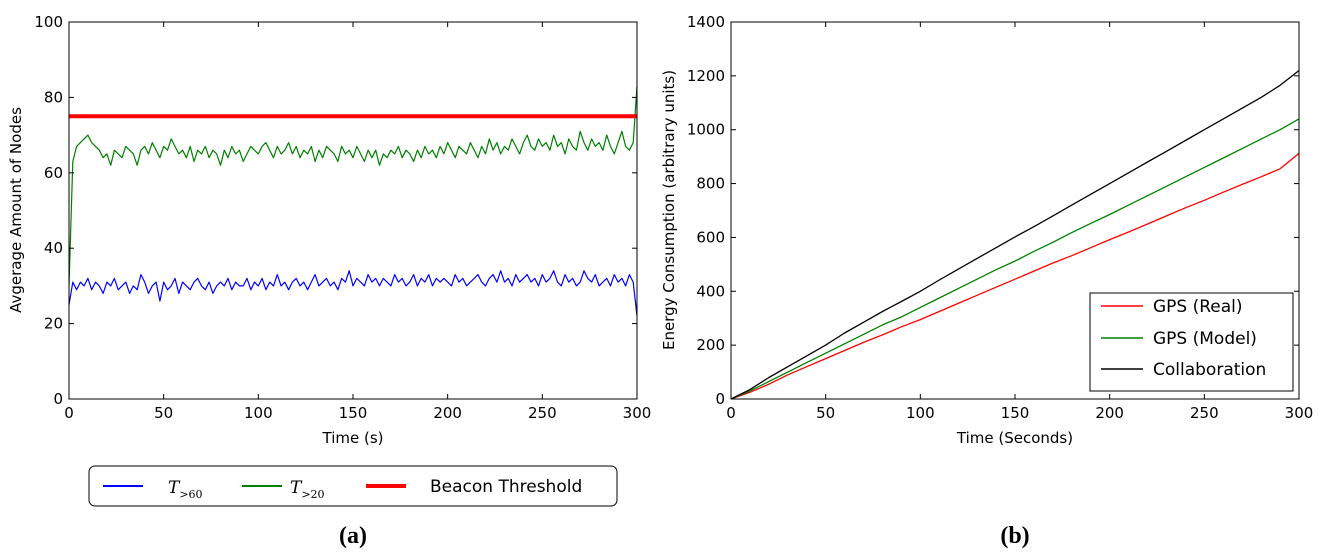 The height and width of the screenshot is (553, 1327). I want to click on chart-a-x-tick-label: 0, so click(69, 413).